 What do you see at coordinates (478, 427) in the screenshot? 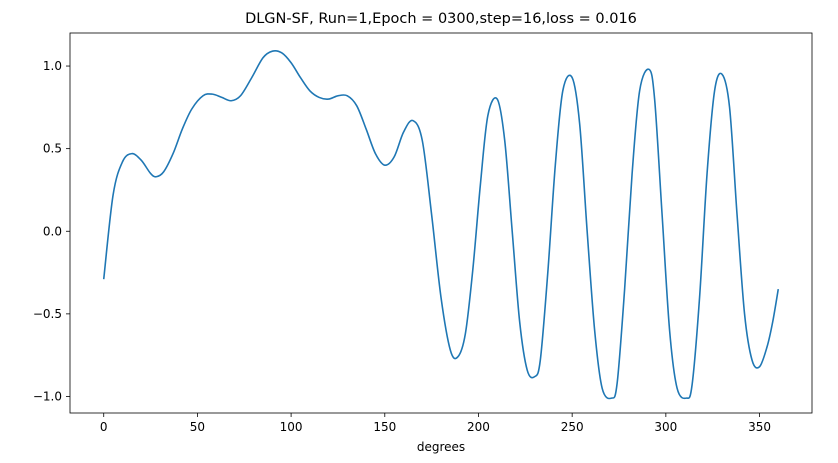
I see `x-tick-label: 200` at bounding box center [478, 427].